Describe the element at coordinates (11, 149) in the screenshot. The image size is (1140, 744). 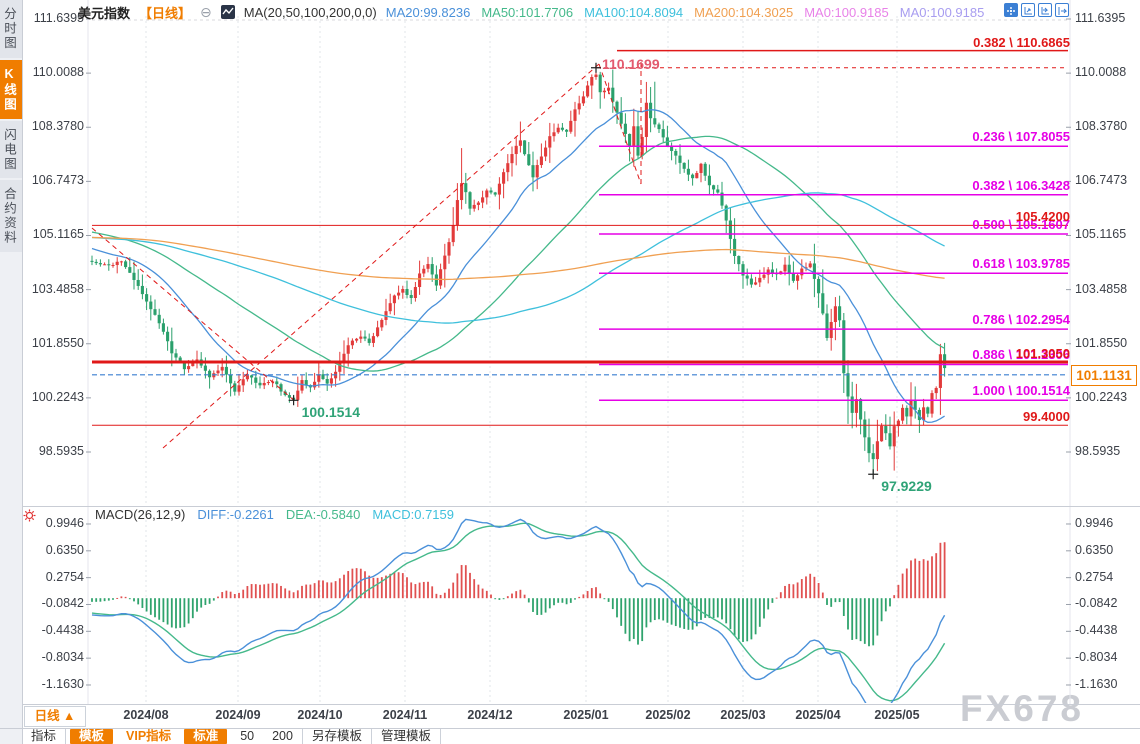
I see `sidebar-tab-闪电图: 闪电图` at that location.